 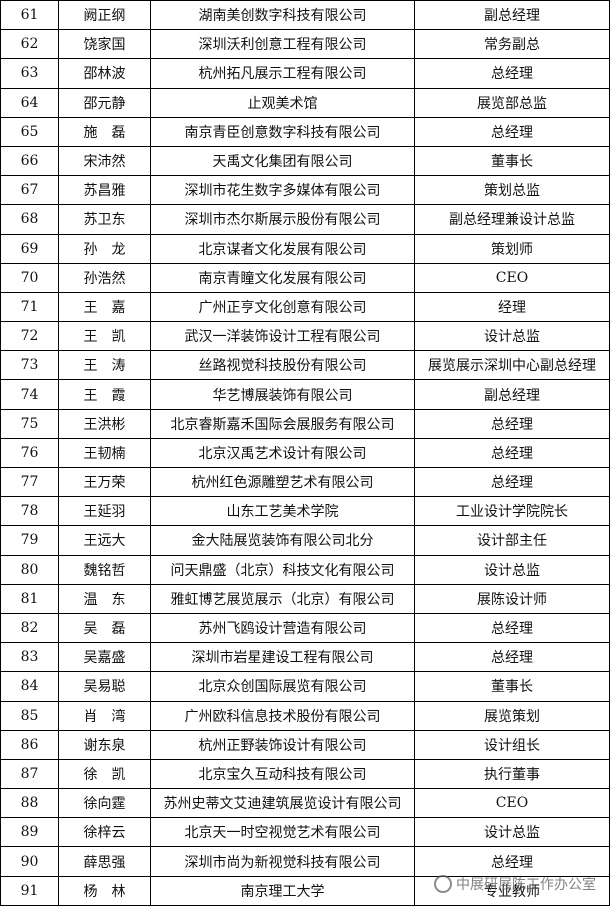 I want to click on watermark: 中展研展陈工作办公室, so click(x=515, y=884).